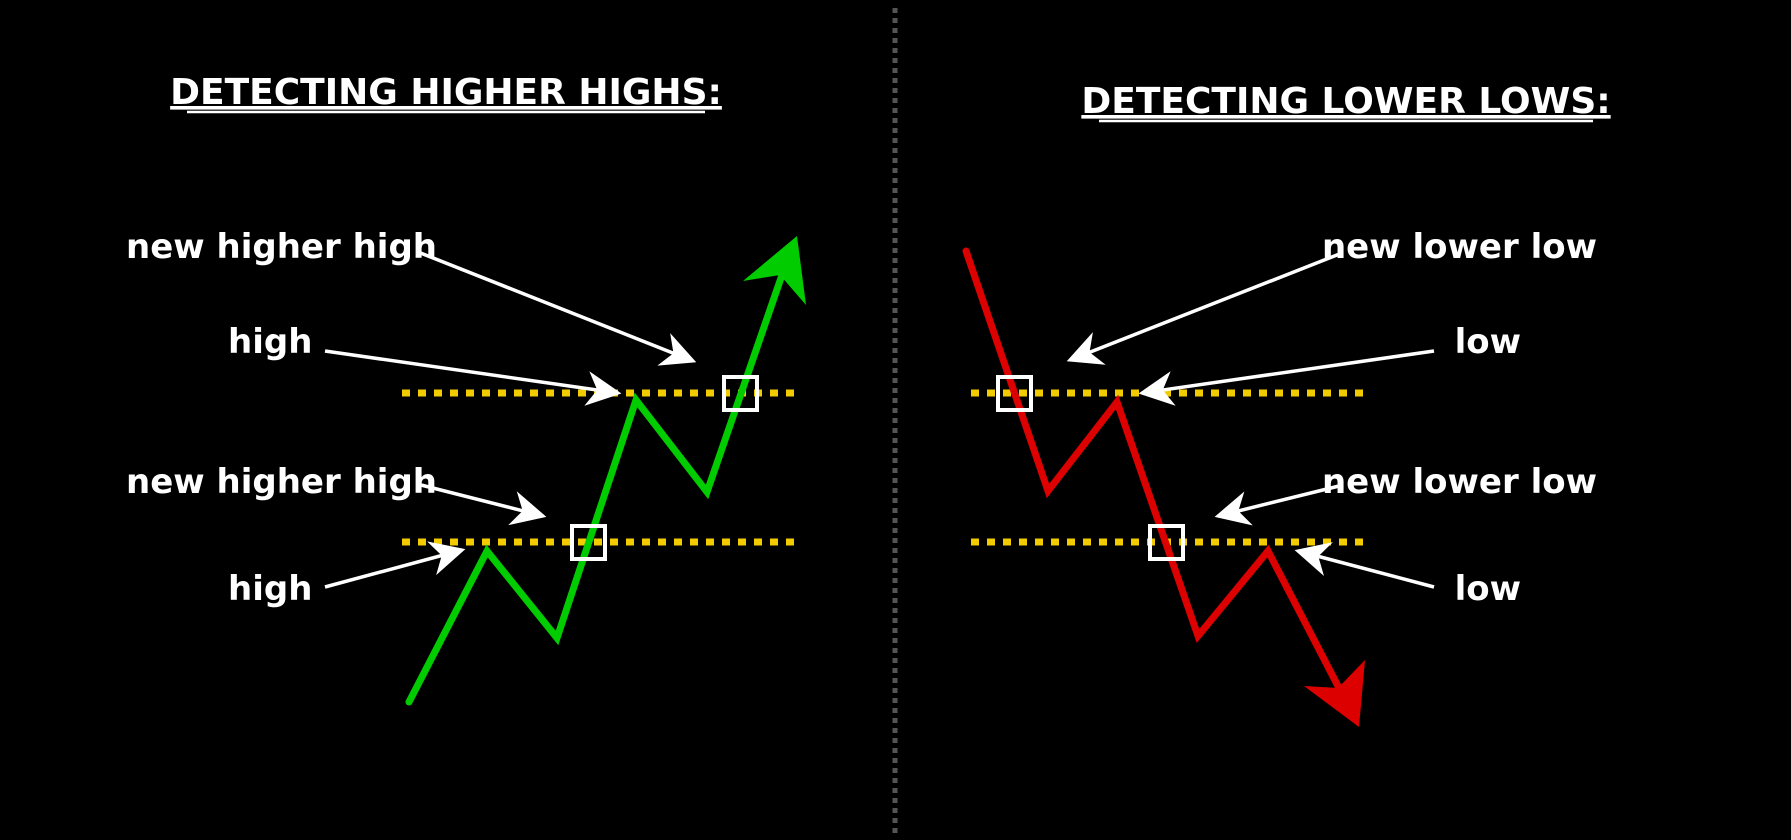 The height and width of the screenshot is (840, 1791). Describe the element at coordinates (1166, 542) in the screenshot. I see `right-breakout-box-lower` at that location.